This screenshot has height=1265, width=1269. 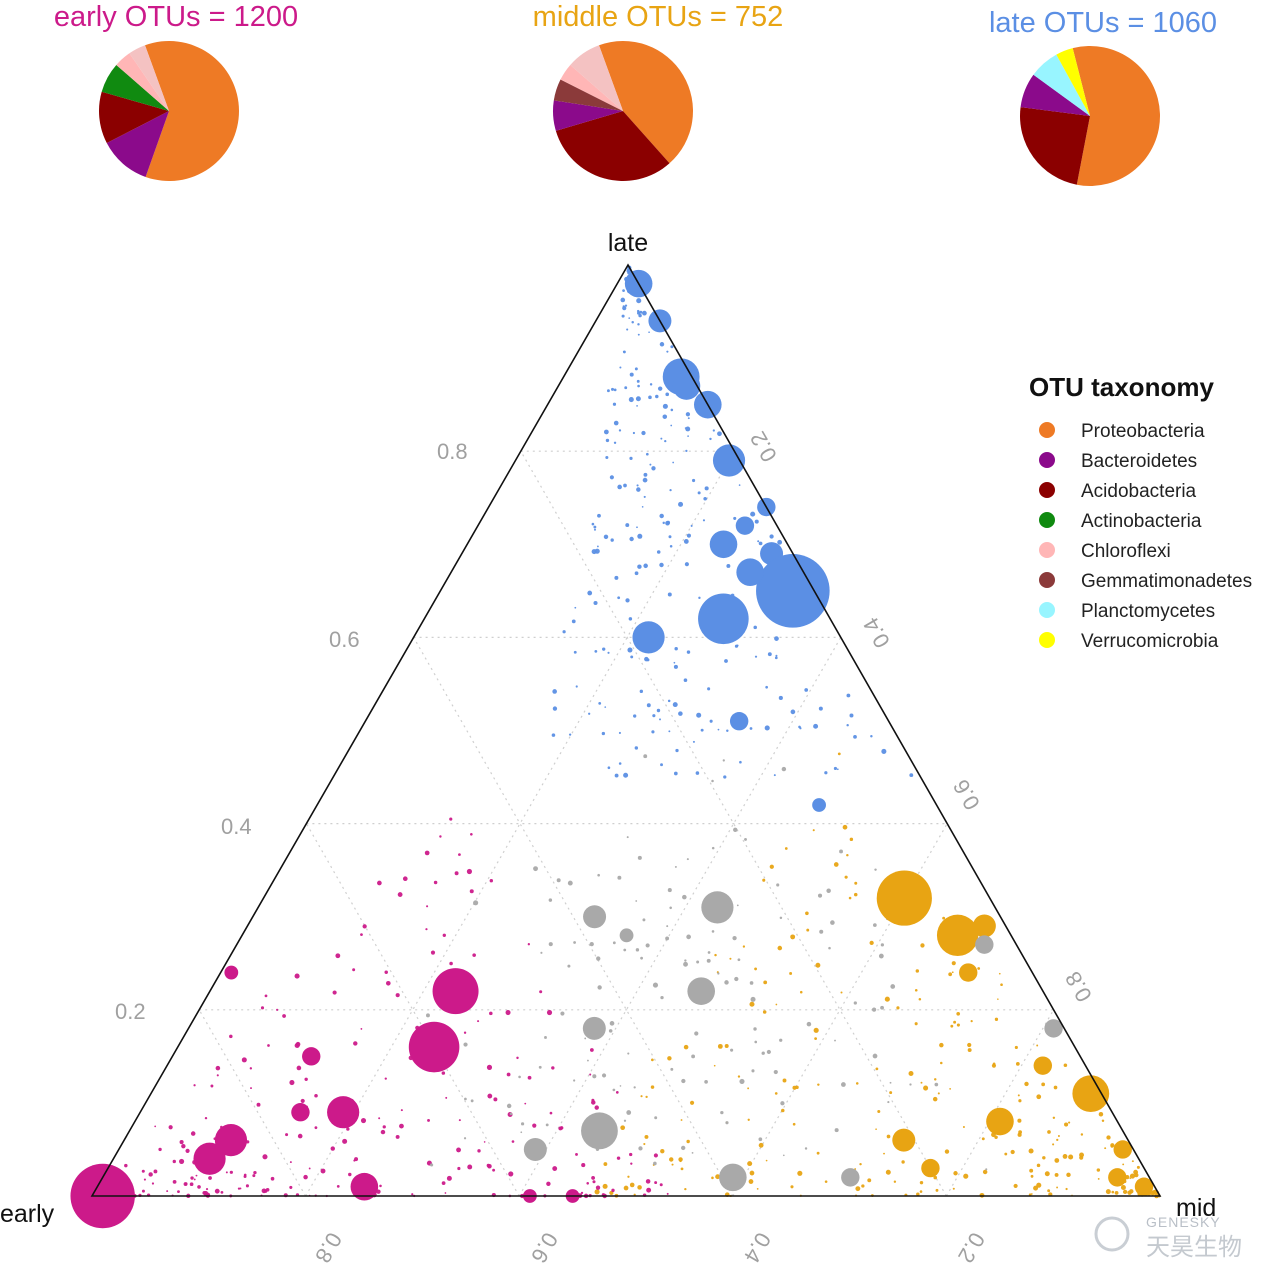 What do you see at coordinates (1047, 520) in the screenshot?
I see `legend-swatch-actinobacteria` at bounding box center [1047, 520].